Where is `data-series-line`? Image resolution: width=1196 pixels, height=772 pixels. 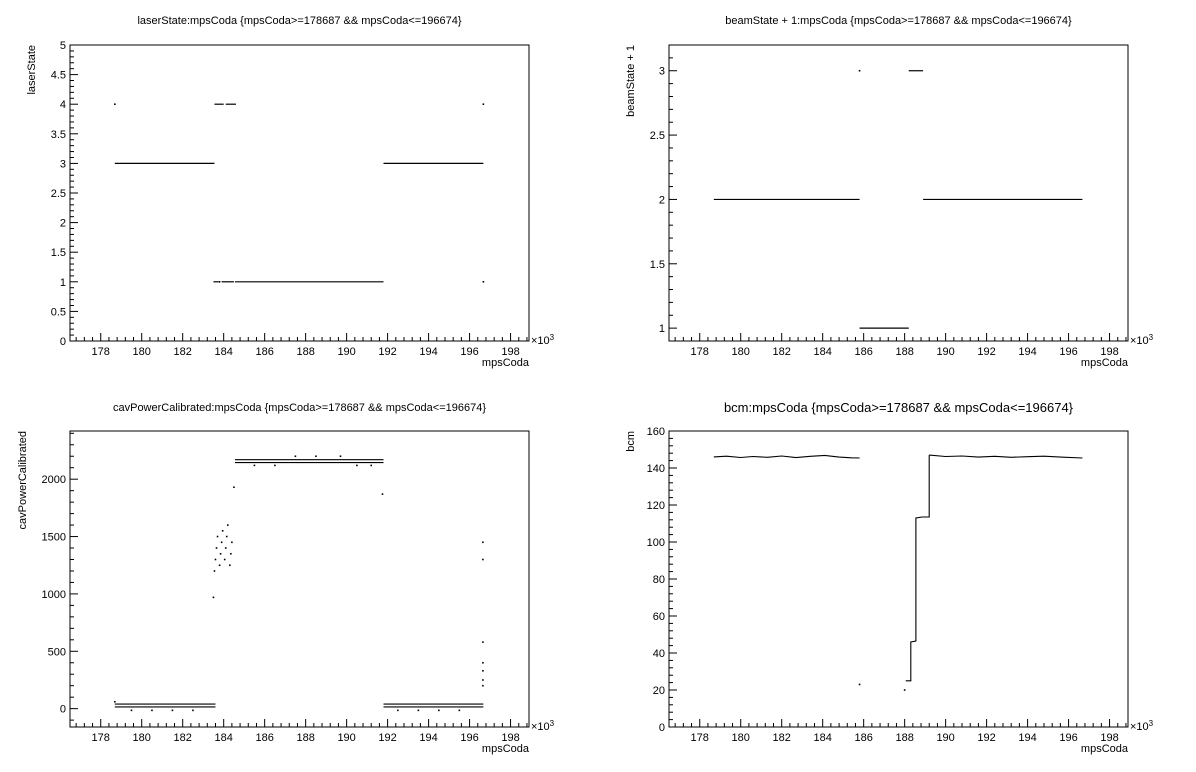 data-series-line is located at coordinates (1006, 456).